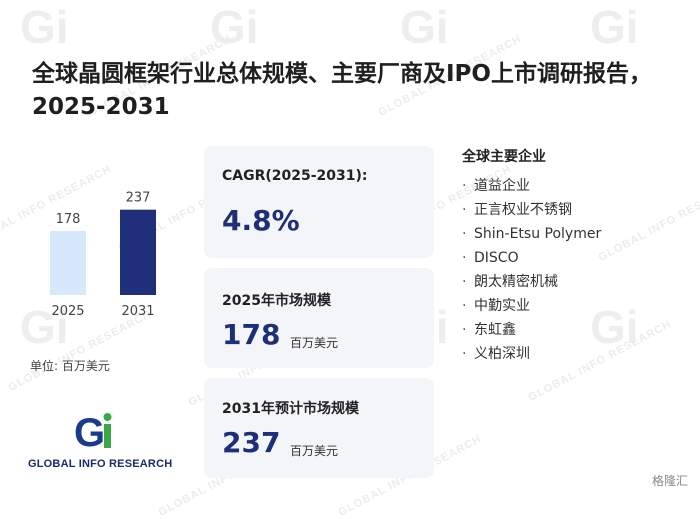 The width and height of the screenshot is (700, 519). Describe the element at coordinates (276, 301) in the screenshot. I see `card-label: 2025年市场规模` at that location.